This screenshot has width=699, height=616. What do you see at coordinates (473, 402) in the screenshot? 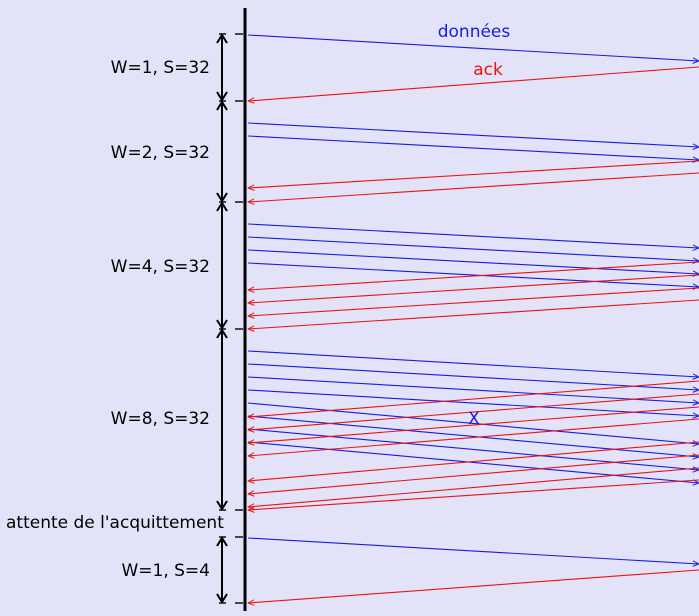
I see `lost-data-arrow` at bounding box center [473, 402].